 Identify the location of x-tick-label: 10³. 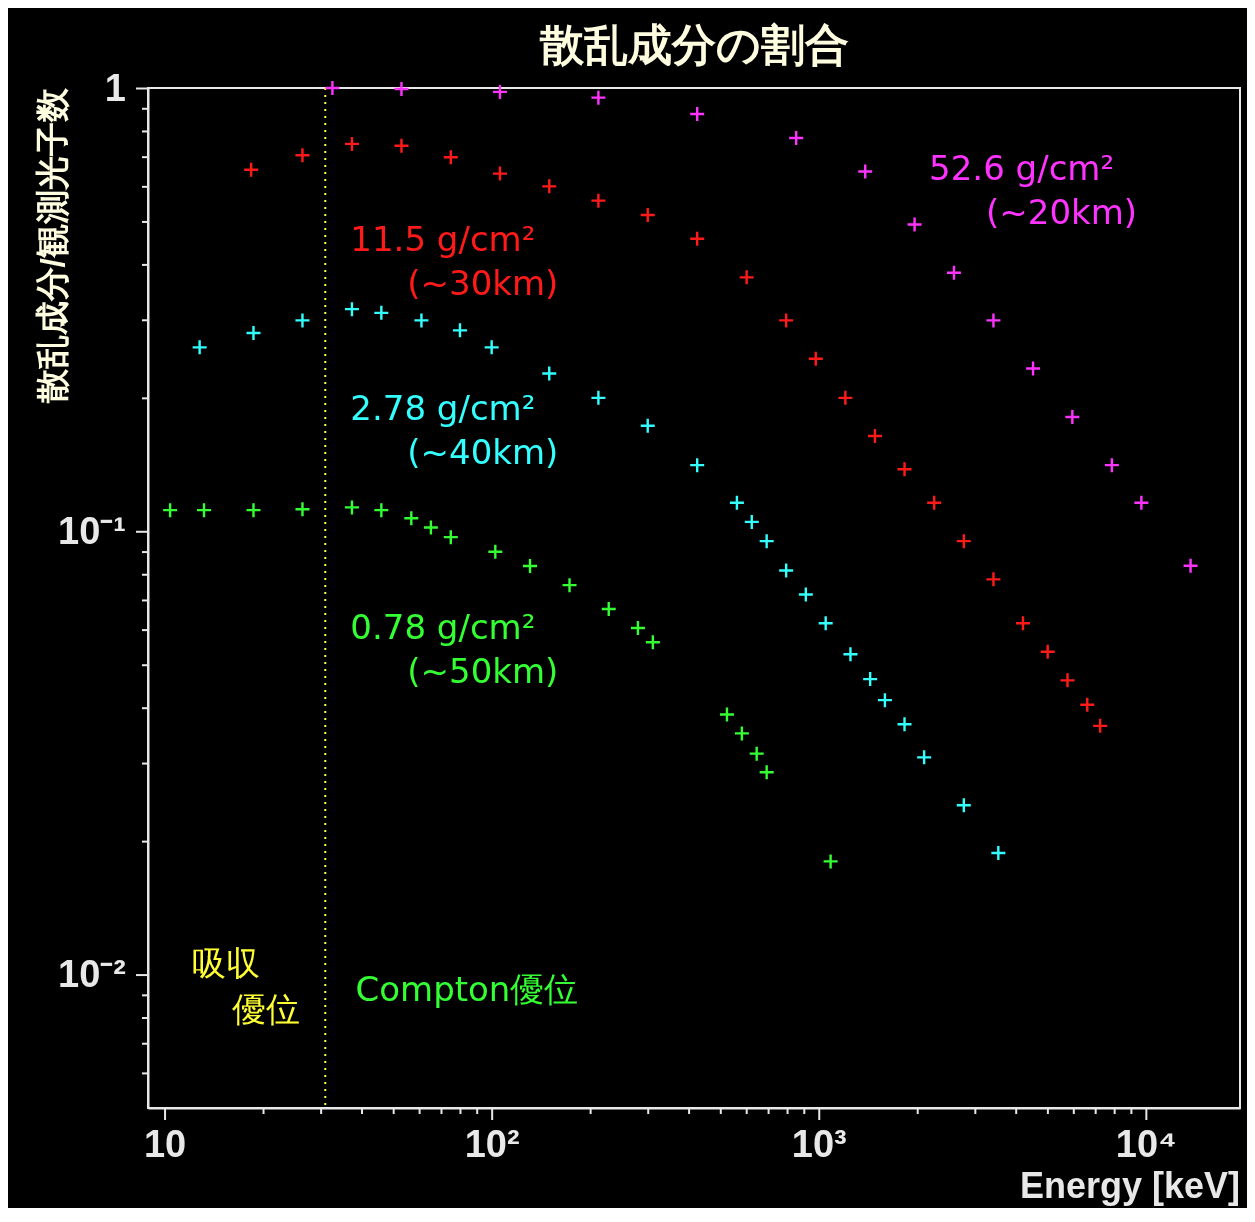
(819, 1143).